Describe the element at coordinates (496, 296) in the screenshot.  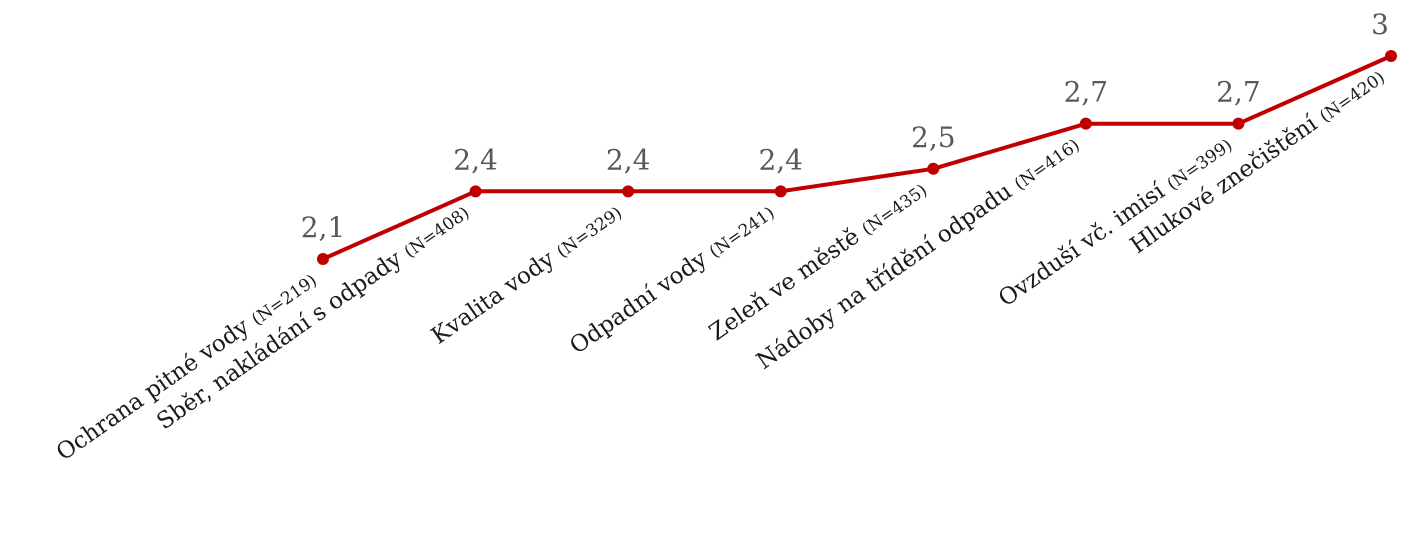
I see `category-name: Kvalita vody` at that location.